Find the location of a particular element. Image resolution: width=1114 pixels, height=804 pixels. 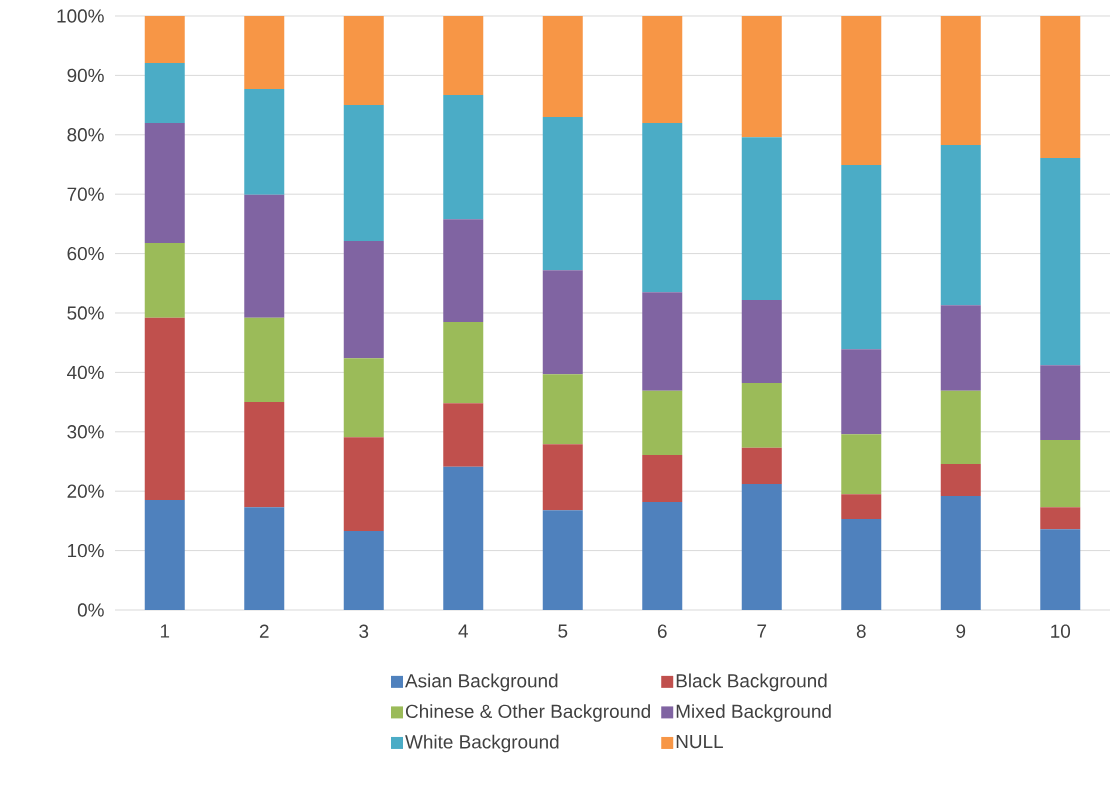

y-tick-label: 50% is located at coordinates (85, 313).